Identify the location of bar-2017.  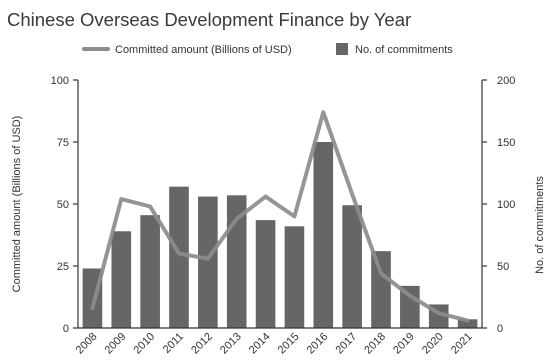
(352, 266).